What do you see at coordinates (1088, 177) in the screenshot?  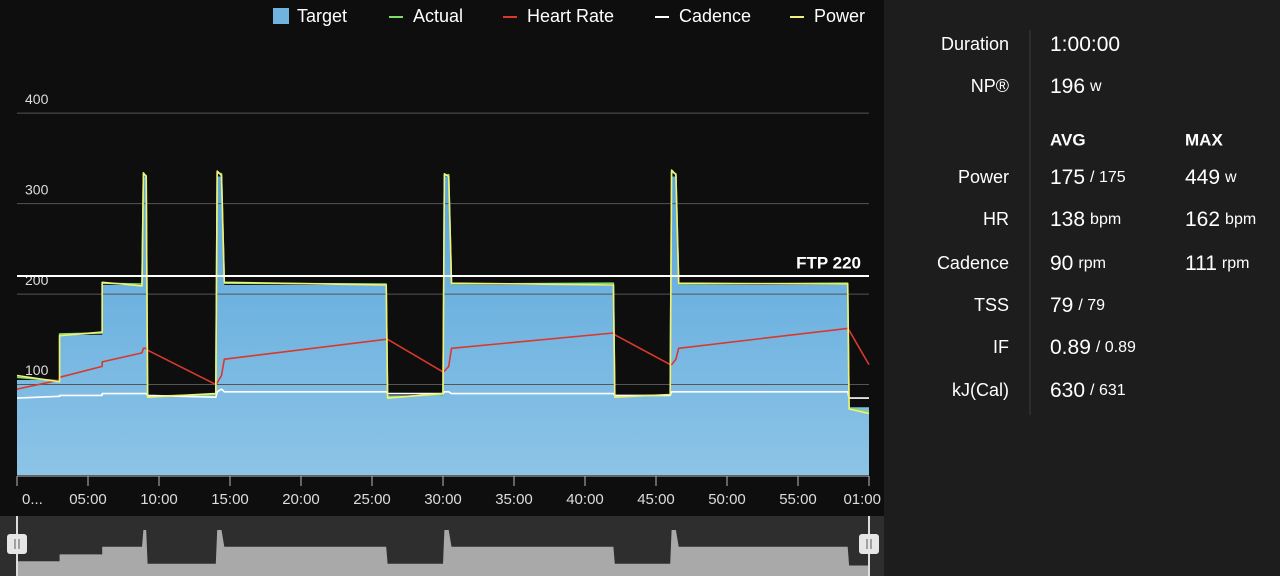 I see `avg-value: 175 / 175` at bounding box center [1088, 177].